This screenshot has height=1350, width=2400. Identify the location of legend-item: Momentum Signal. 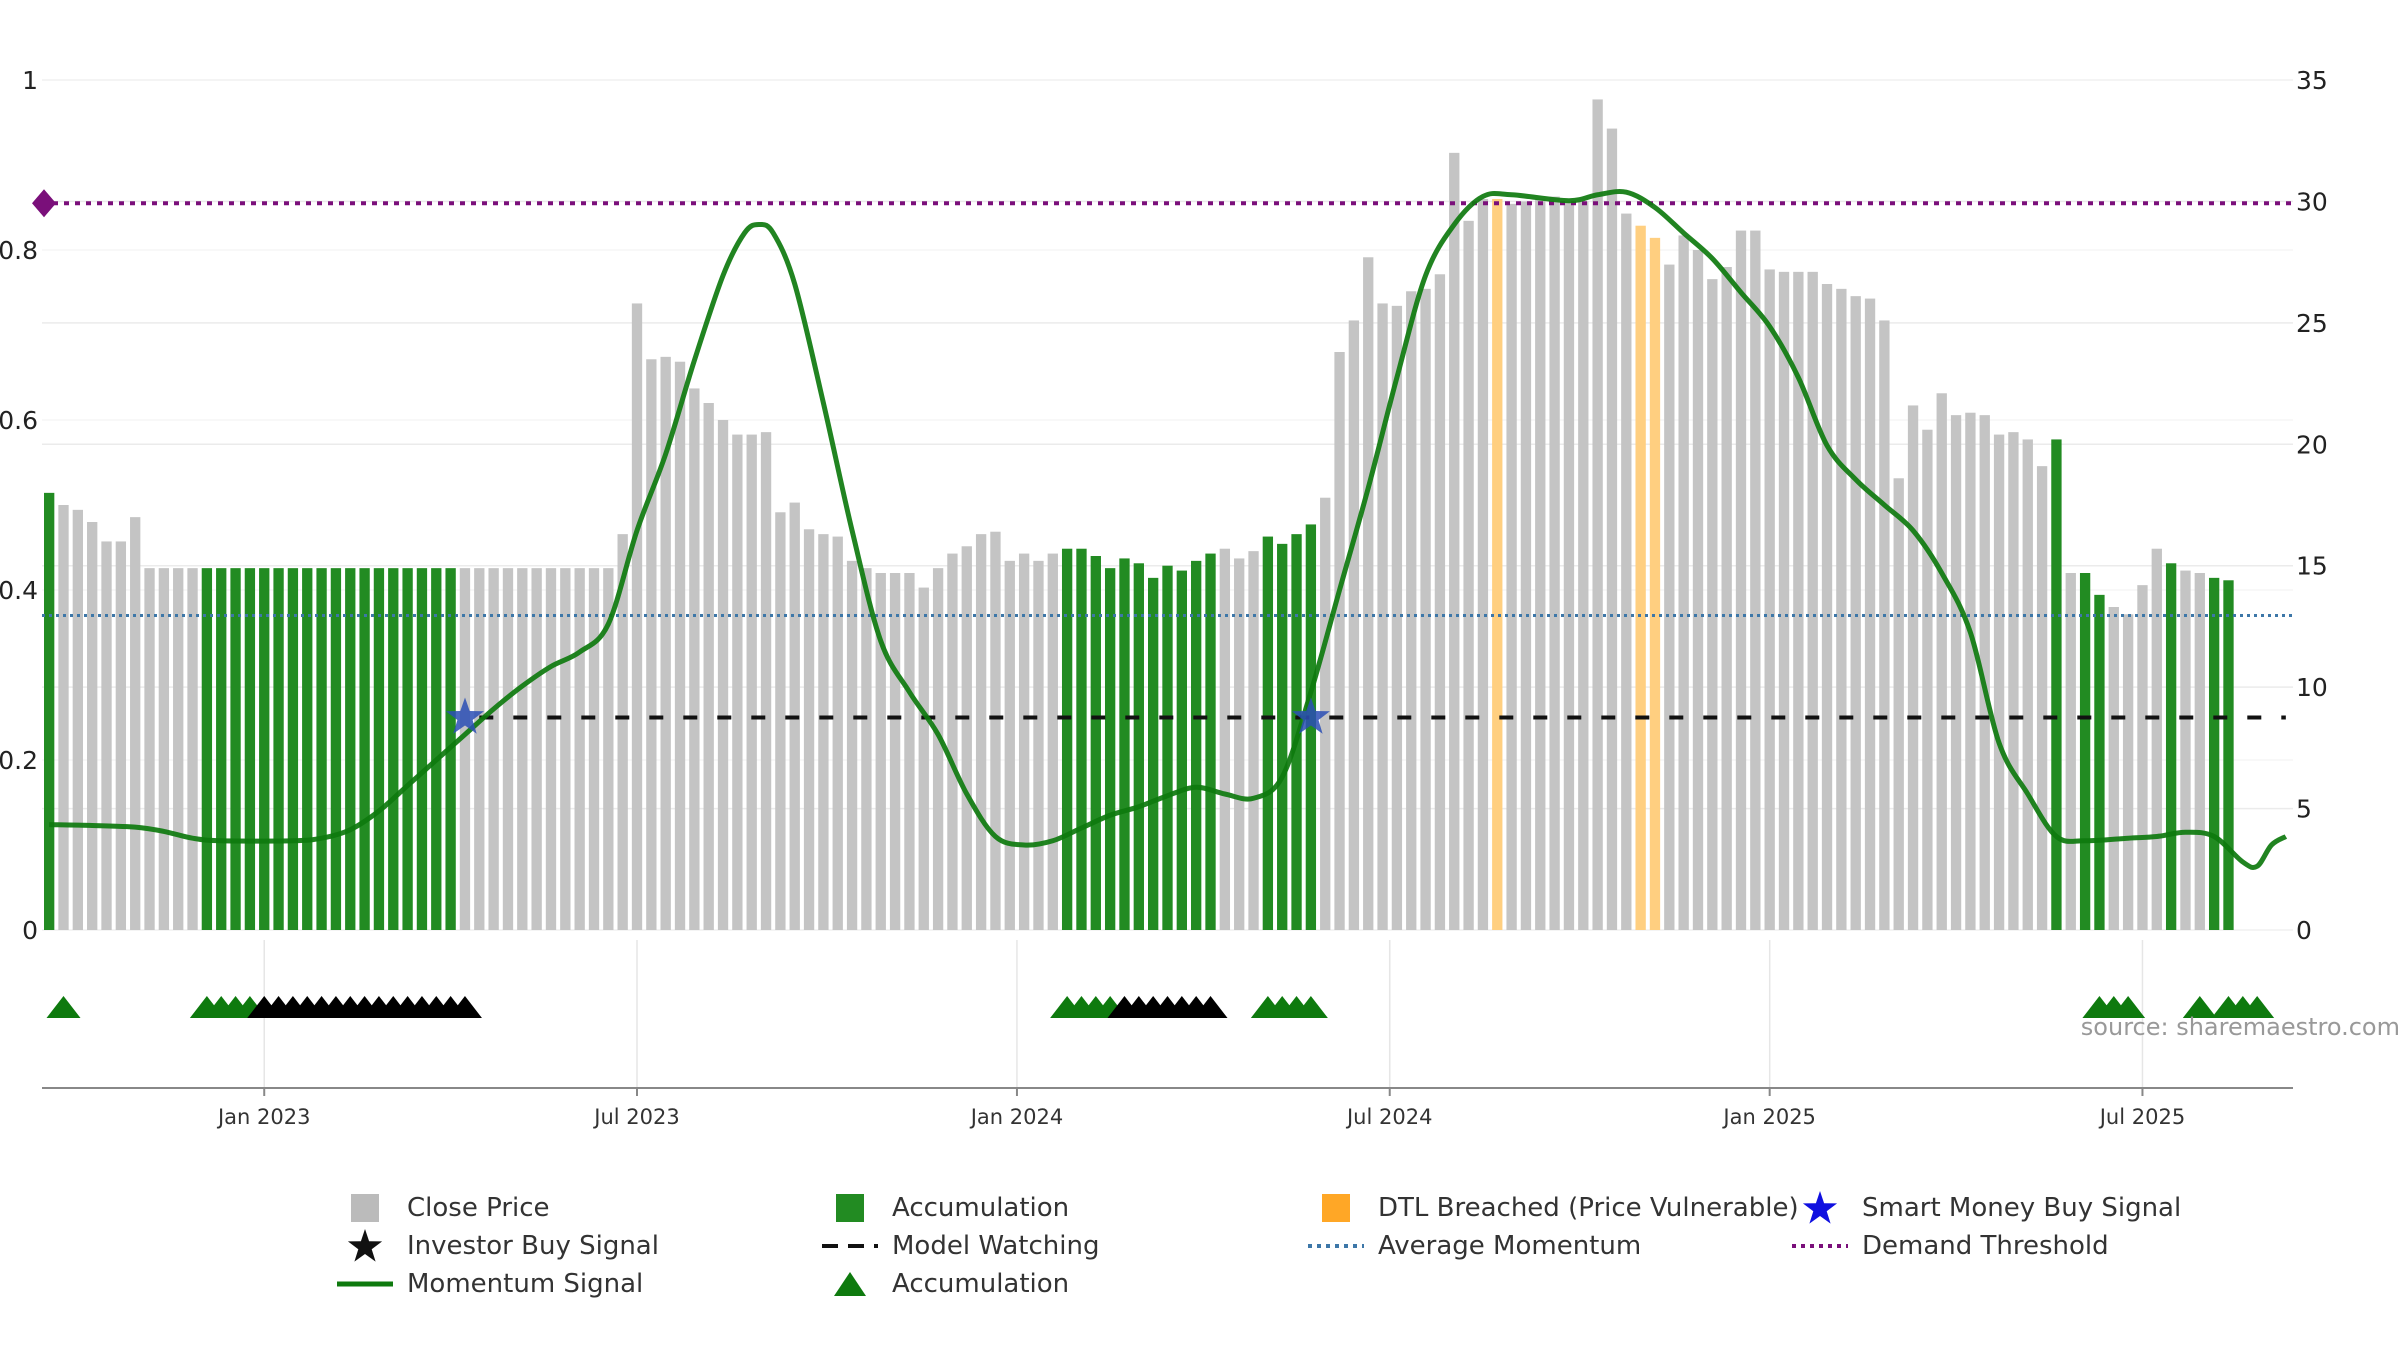
(489, 1284).